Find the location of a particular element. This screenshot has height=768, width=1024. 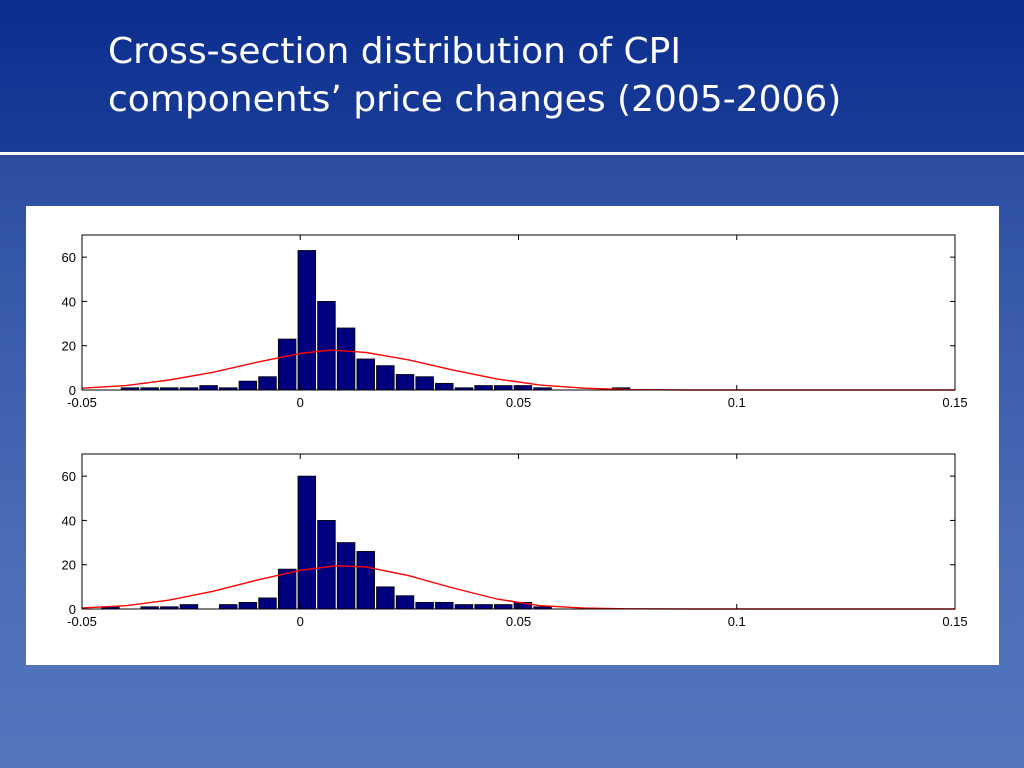

chart-2-x-tick-label: 0 is located at coordinates (300, 621).